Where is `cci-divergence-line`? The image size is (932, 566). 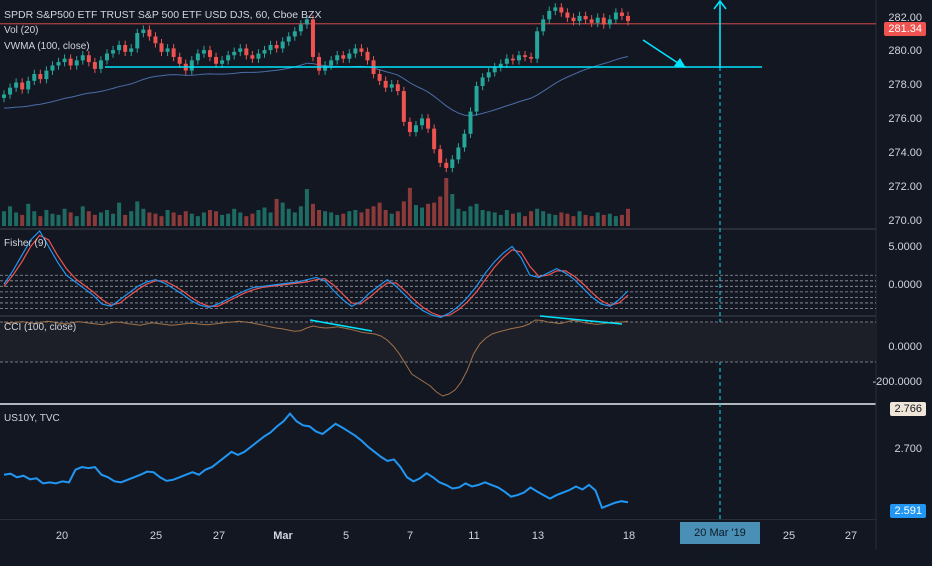
cci-divergence-line is located at coordinates (581, 320).